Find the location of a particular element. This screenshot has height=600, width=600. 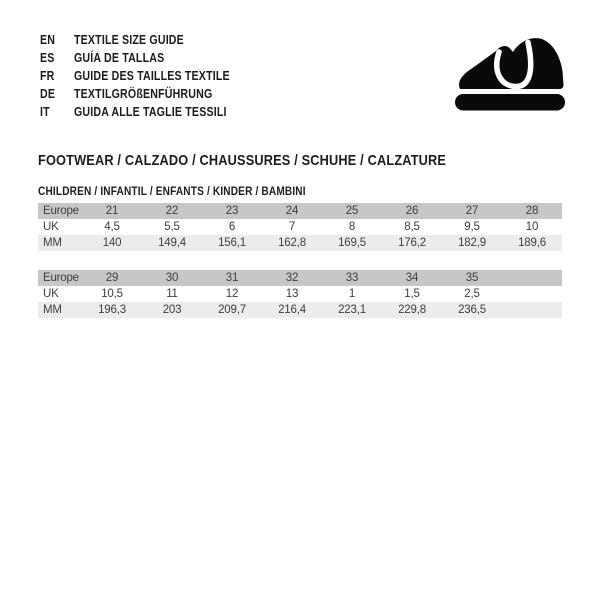

language-title: TEXTILE SIZE GUIDE is located at coordinates (129, 40).